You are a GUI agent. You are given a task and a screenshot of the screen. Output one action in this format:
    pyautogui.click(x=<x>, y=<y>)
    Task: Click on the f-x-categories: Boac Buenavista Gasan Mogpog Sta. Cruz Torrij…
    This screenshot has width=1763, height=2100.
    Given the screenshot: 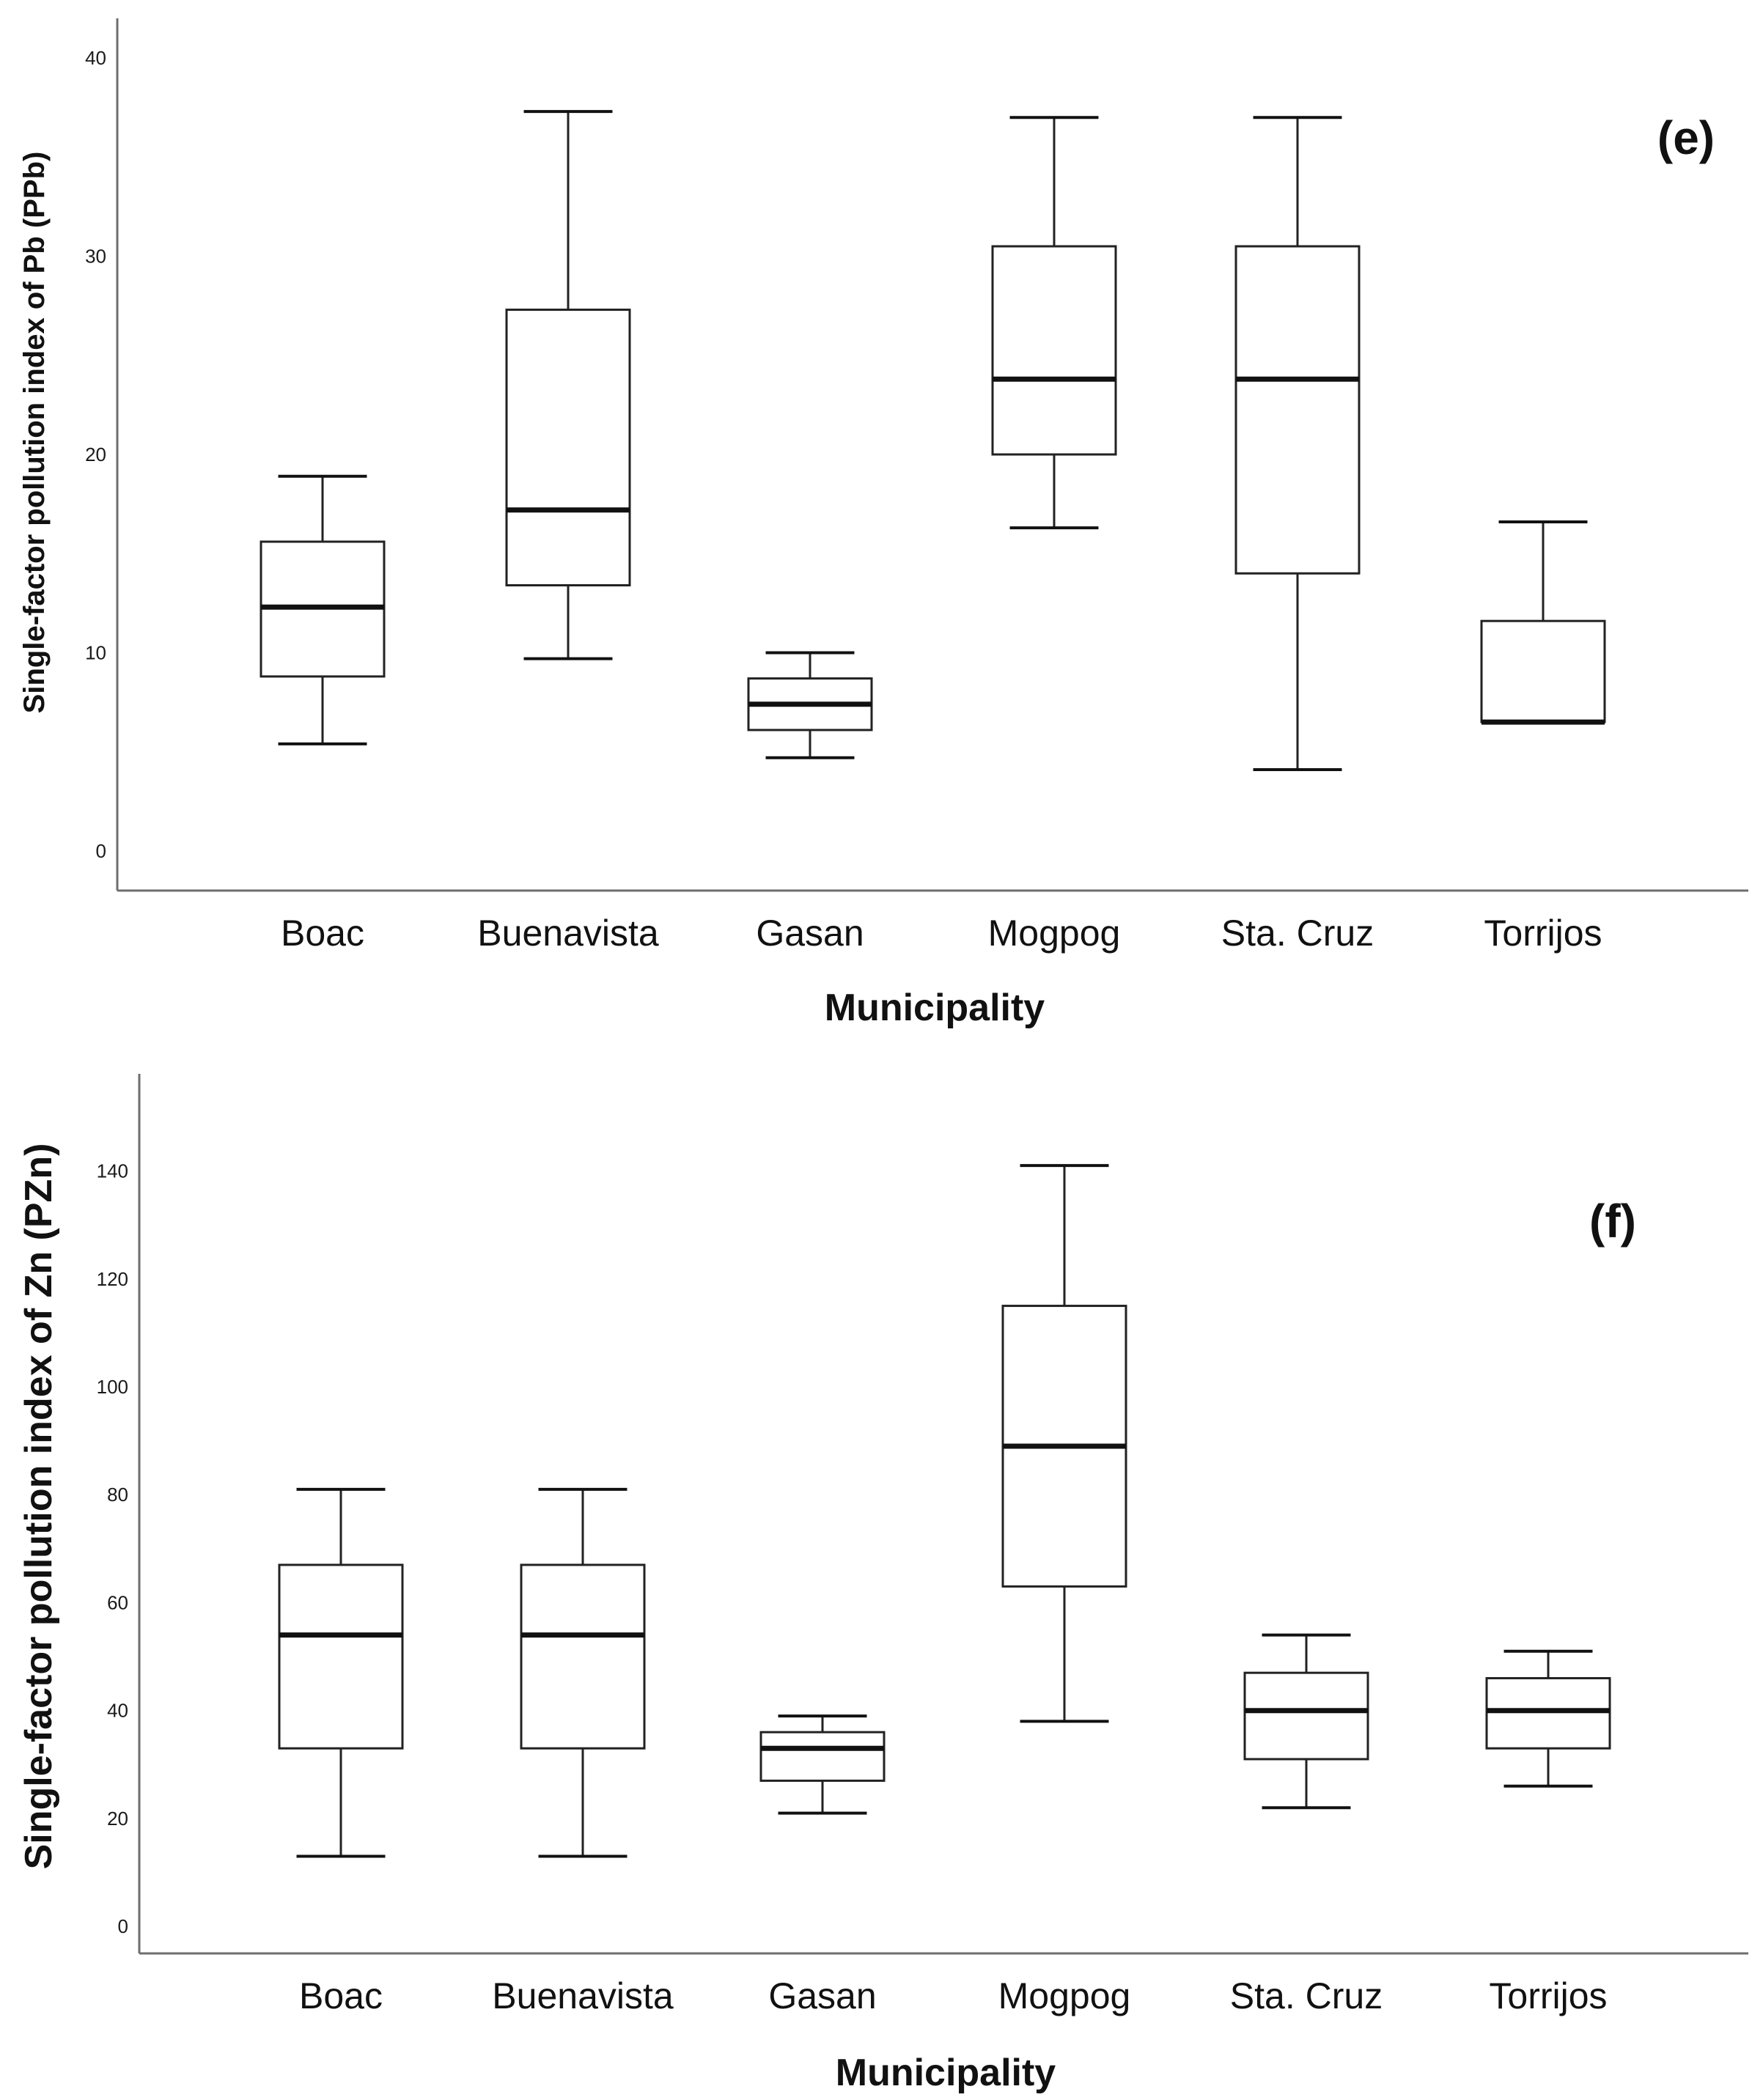 What is the action you would take?
    pyautogui.click(x=953, y=1995)
    